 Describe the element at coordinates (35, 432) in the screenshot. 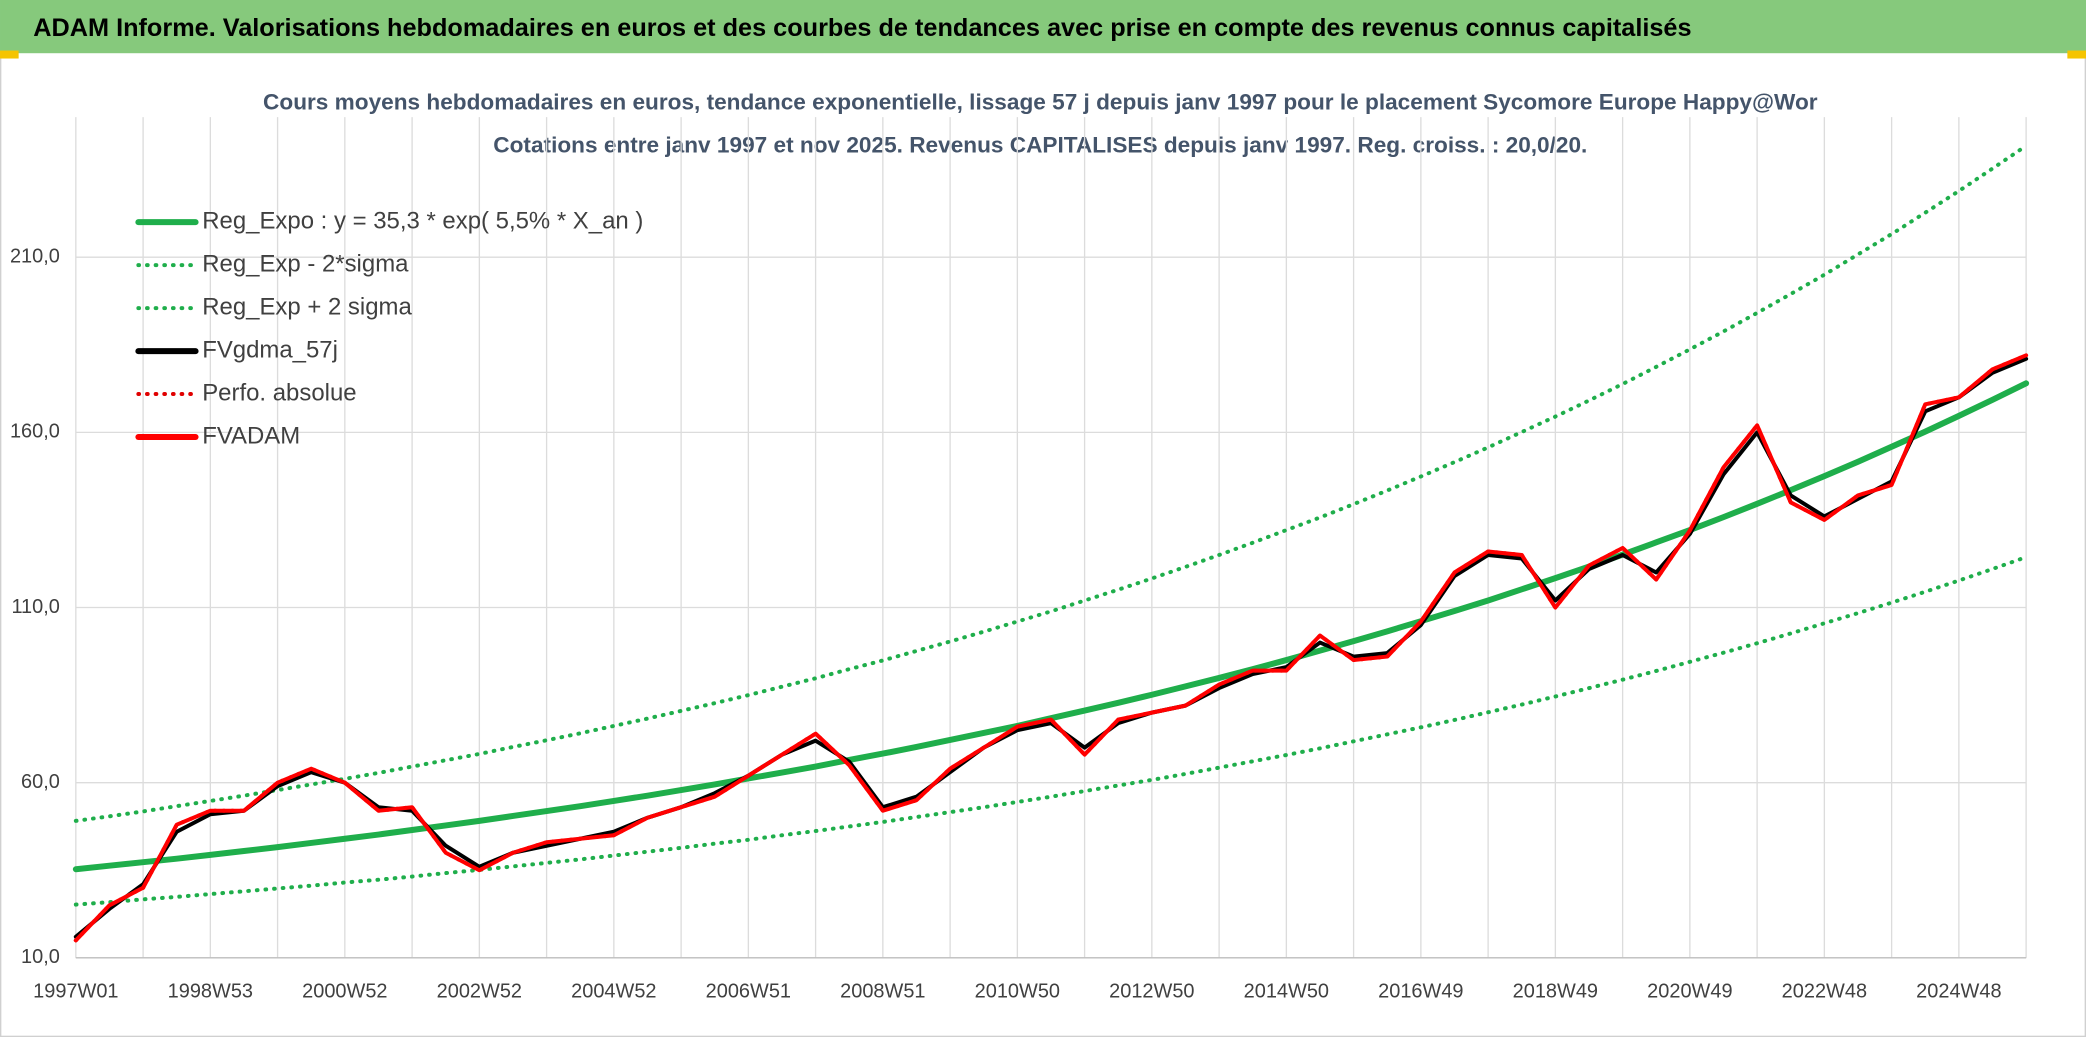

I see `y-tick-label: 160,0` at that location.